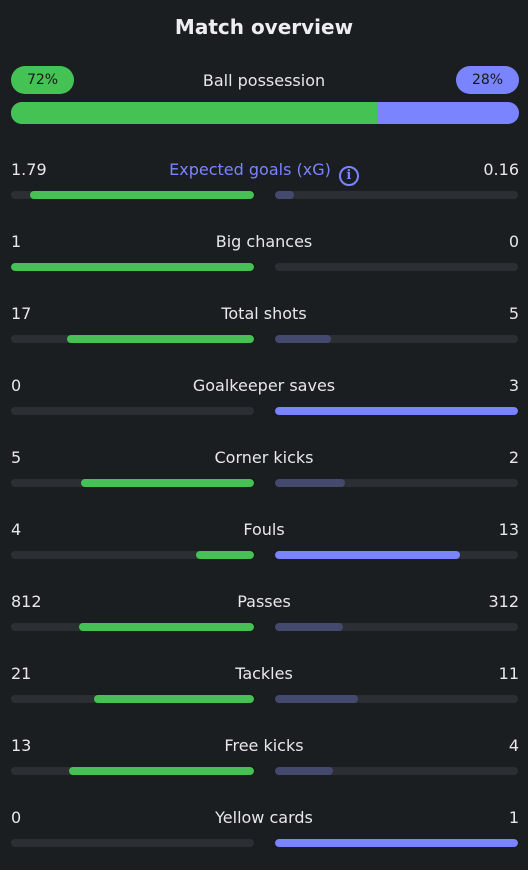 This screenshot has height=870, width=528. I want to click on stat-row: 0 Goalkeeper saves 3, so click(264, 399).